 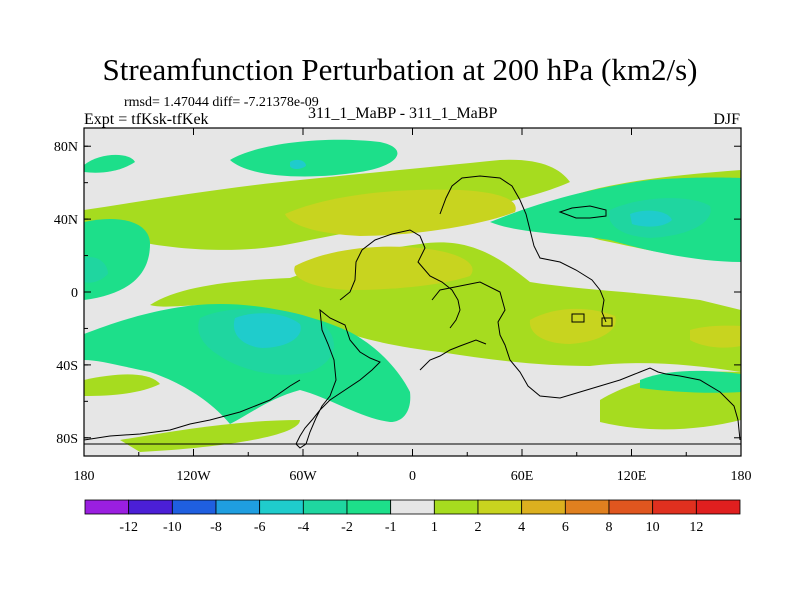 I want to click on y-tick-label: 0, so click(x=74, y=293).